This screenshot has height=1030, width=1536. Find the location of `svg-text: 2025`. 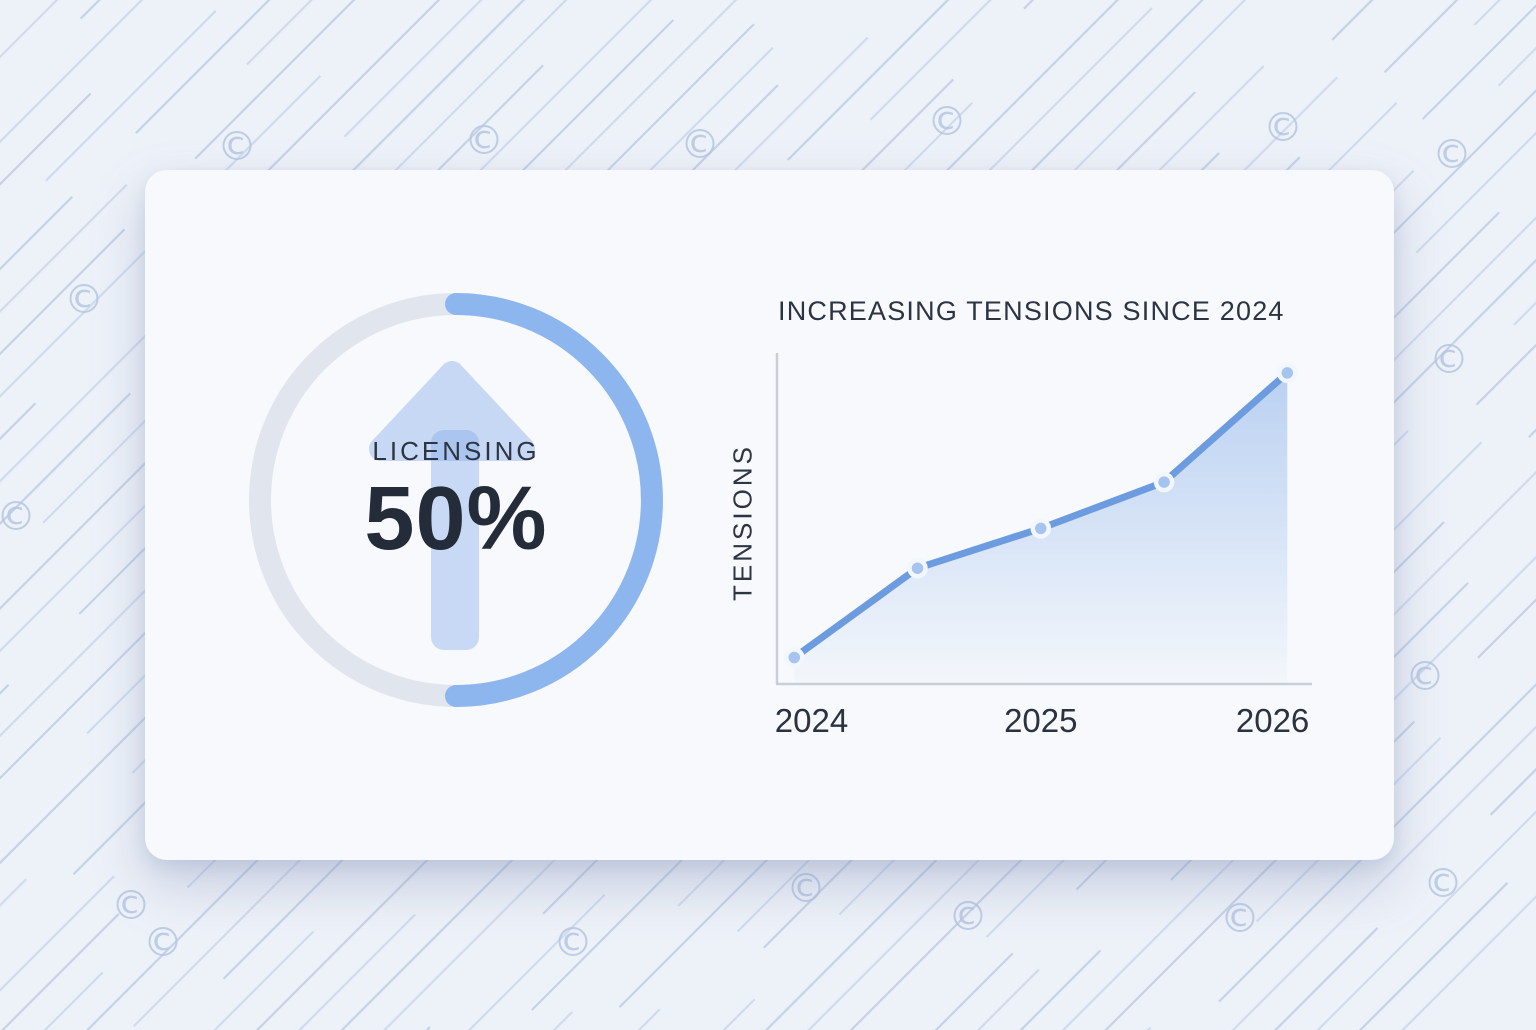

svg-text: 2025 is located at coordinates (1040, 720).